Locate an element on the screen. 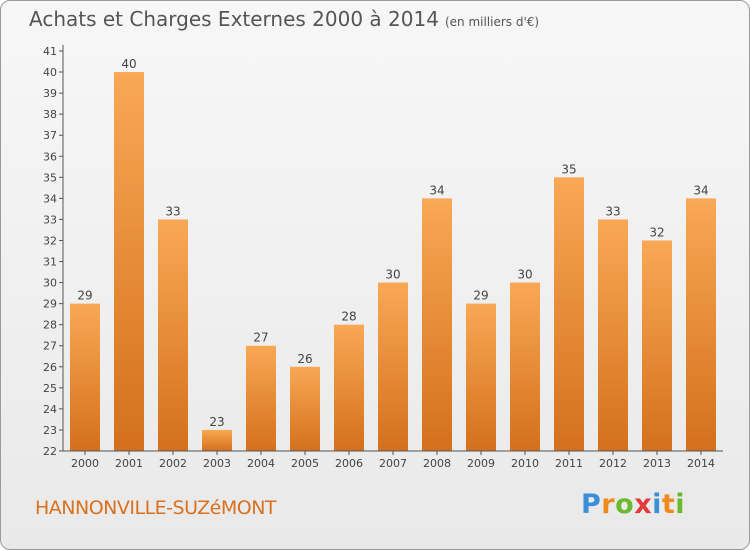 The image size is (750, 550). data-label-2013: 32 is located at coordinates (656, 232).